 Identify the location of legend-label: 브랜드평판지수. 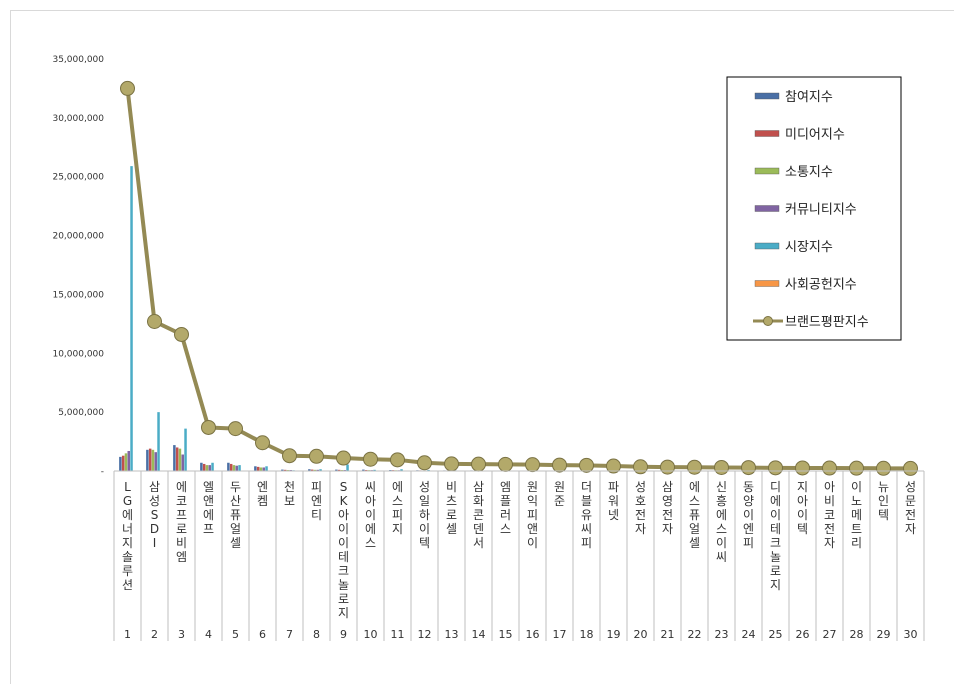
(827, 322).